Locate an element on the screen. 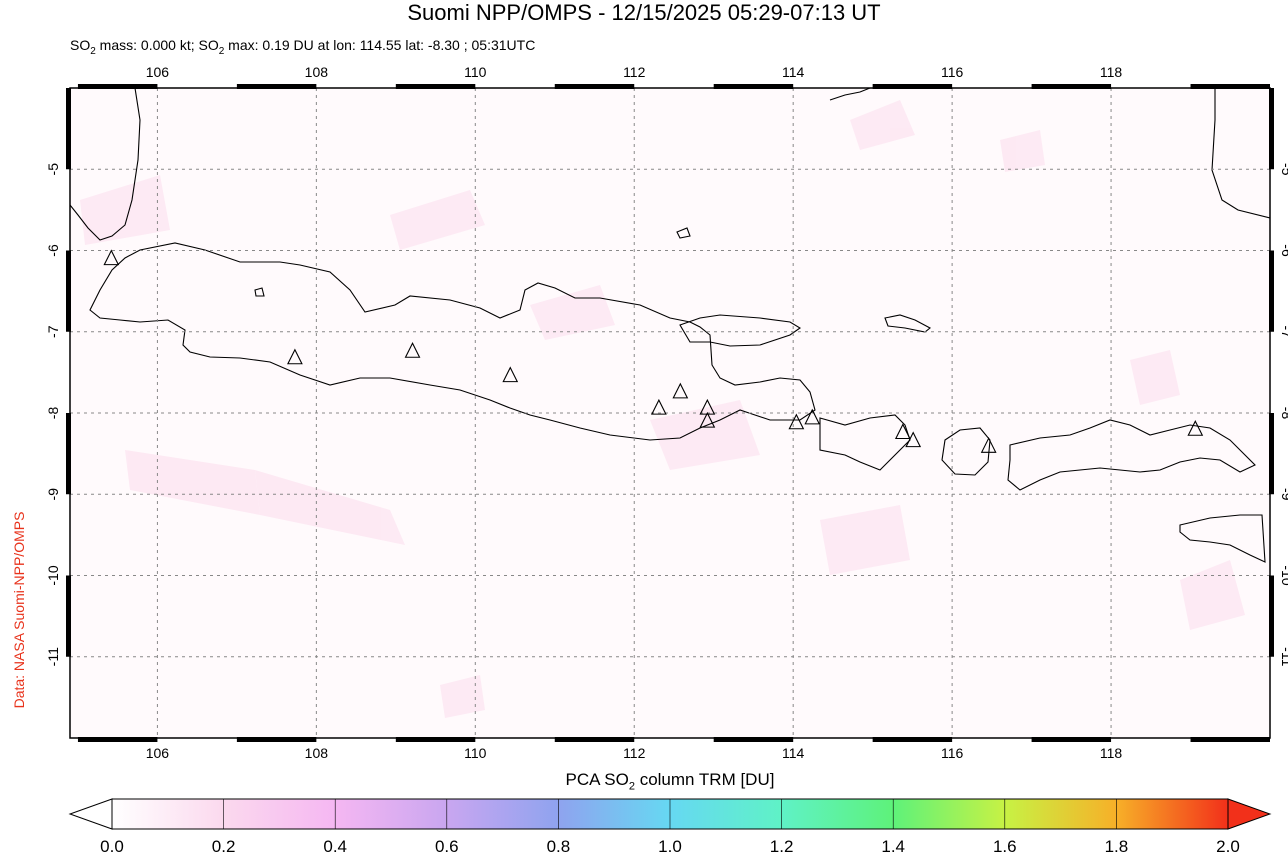 This screenshot has height=855, width=1288. lat-tick-label-left: -6 is located at coordinates (53, 250).